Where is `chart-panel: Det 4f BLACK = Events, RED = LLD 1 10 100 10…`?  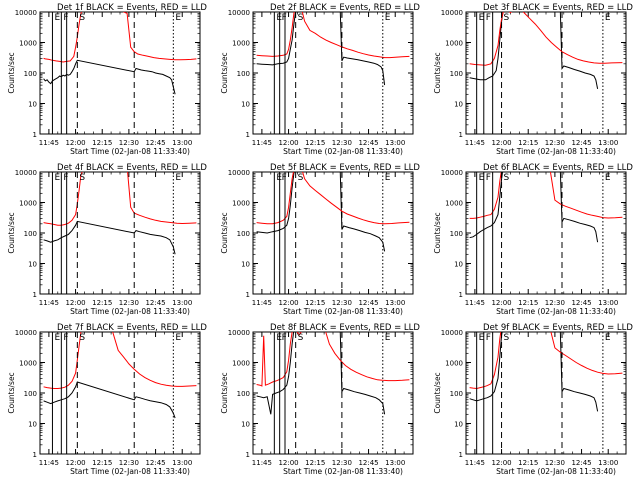
chart-panel: Det 4f BLACK = Events, RED = LLD 1 10 100 10… is located at coordinates (107, 239).